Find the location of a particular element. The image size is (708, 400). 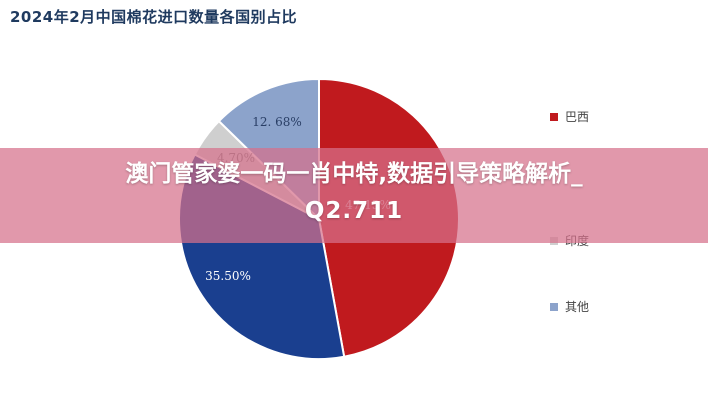

data-label-usa: 35.50% is located at coordinates (228, 276).